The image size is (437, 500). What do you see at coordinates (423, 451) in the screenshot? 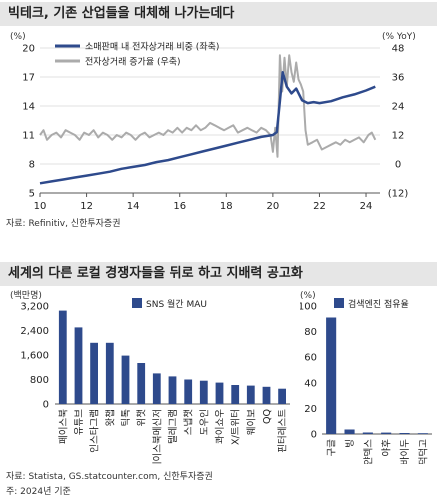
I see `search-category-label: 덕덕고` at bounding box center [423, 451].